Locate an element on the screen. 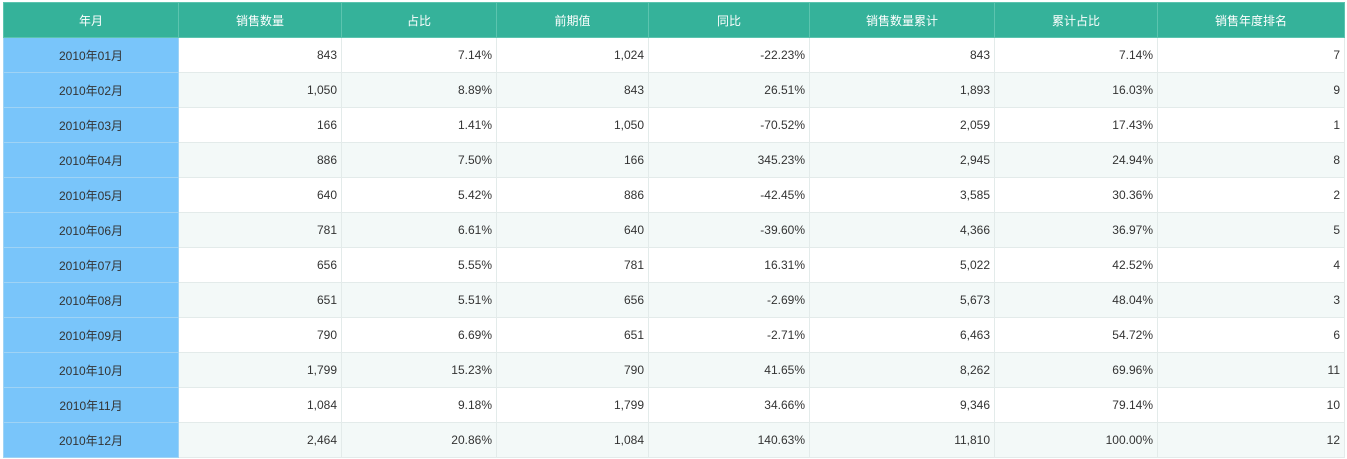 This screenshot has width=1347, height=459. value-cell: 16.03% is located at coordinates (1076, 90).